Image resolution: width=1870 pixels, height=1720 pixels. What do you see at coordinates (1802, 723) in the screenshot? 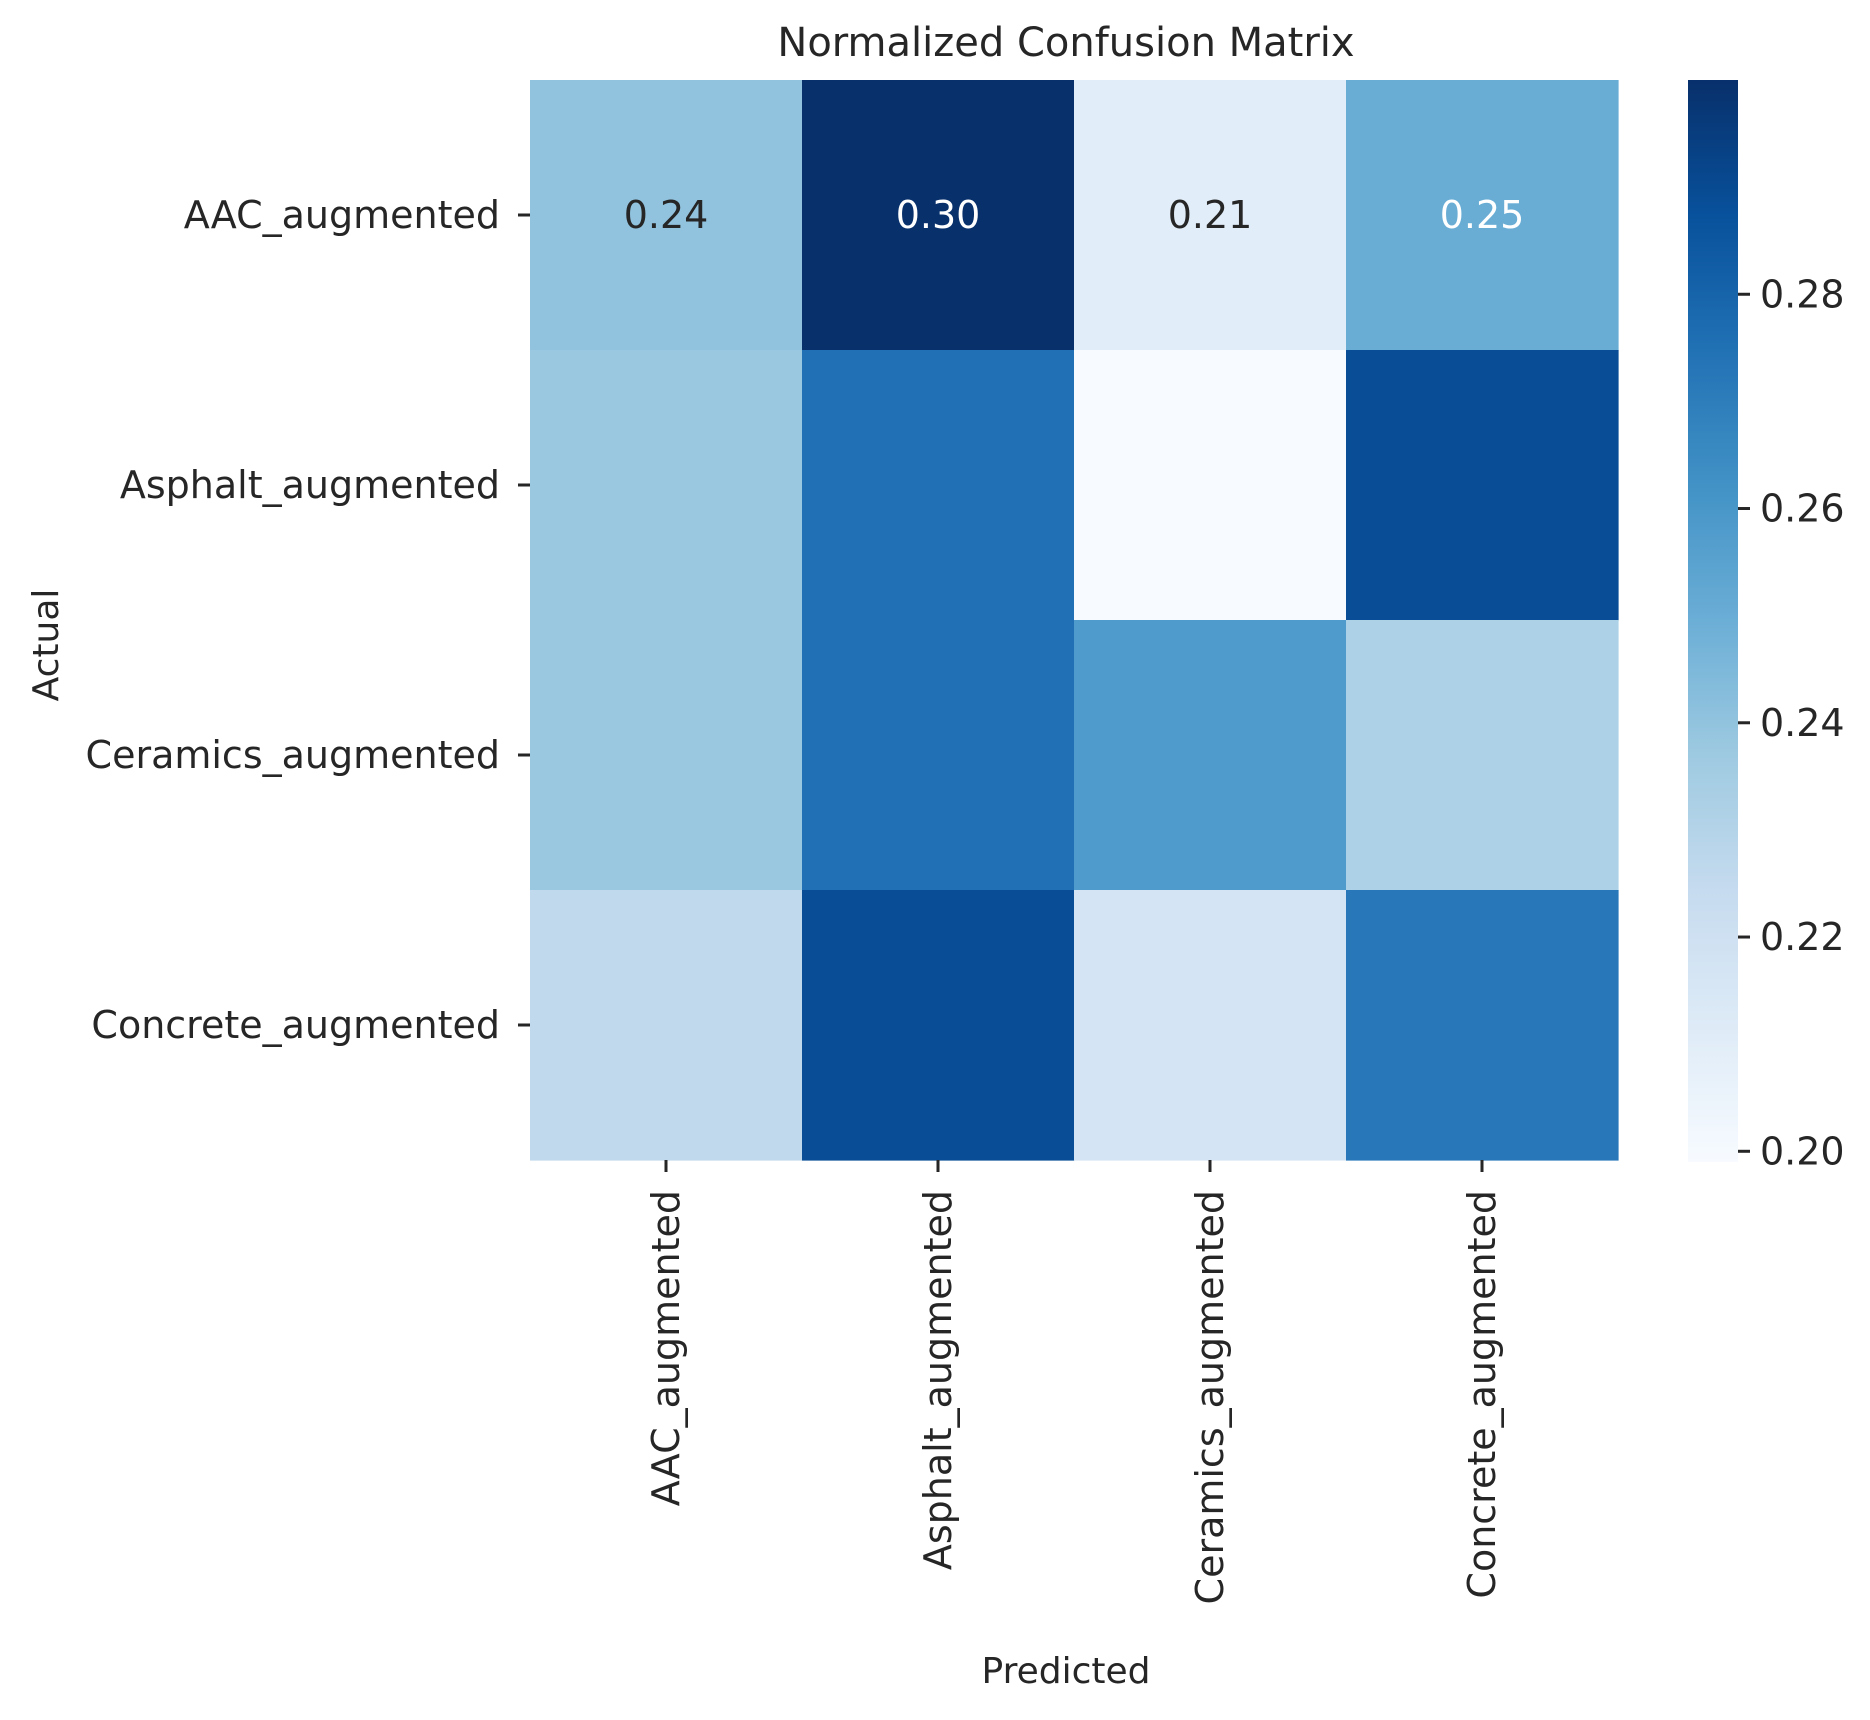
I see `colorbar-tick-label: 0.24` at bounding box center [1802, 723].